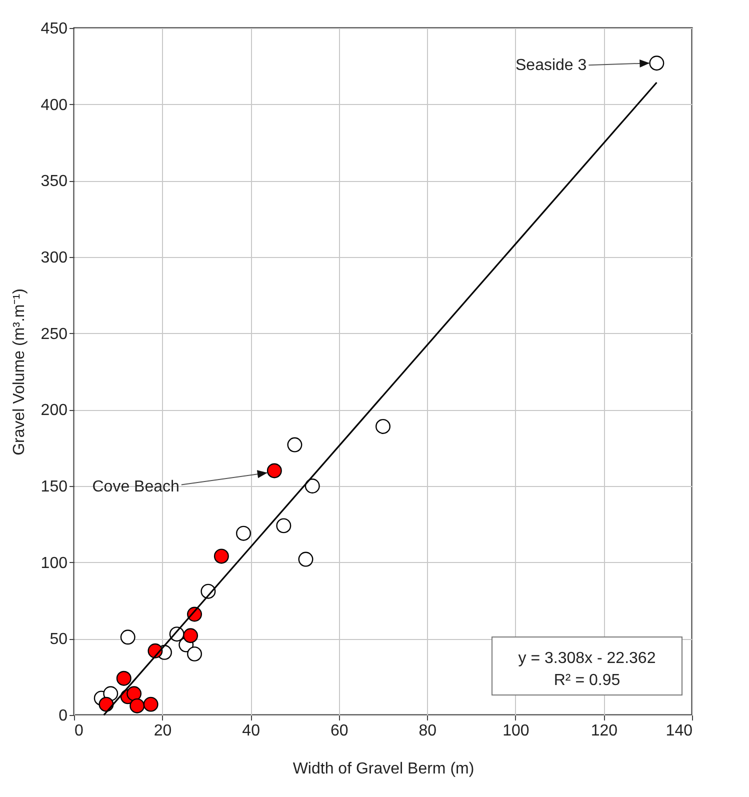  What do you see at coordinates (587, 658) in the screenshot?
I see `annotation: y = 3.308x - 22.362` at bounding box center [587, 658].